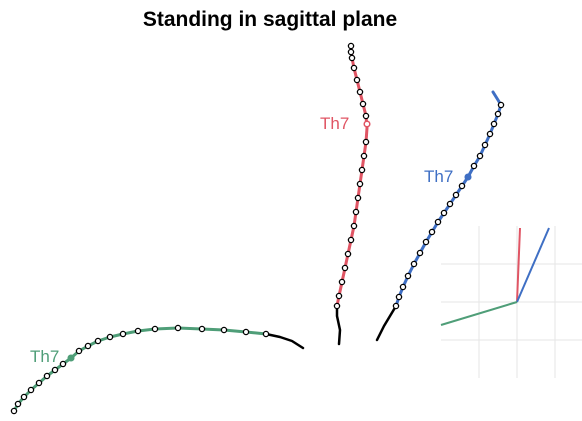  Describe the element at coordinates (270, 19) in the screenshot. I see `figure-title: Standing in sagittal plane` at that location.